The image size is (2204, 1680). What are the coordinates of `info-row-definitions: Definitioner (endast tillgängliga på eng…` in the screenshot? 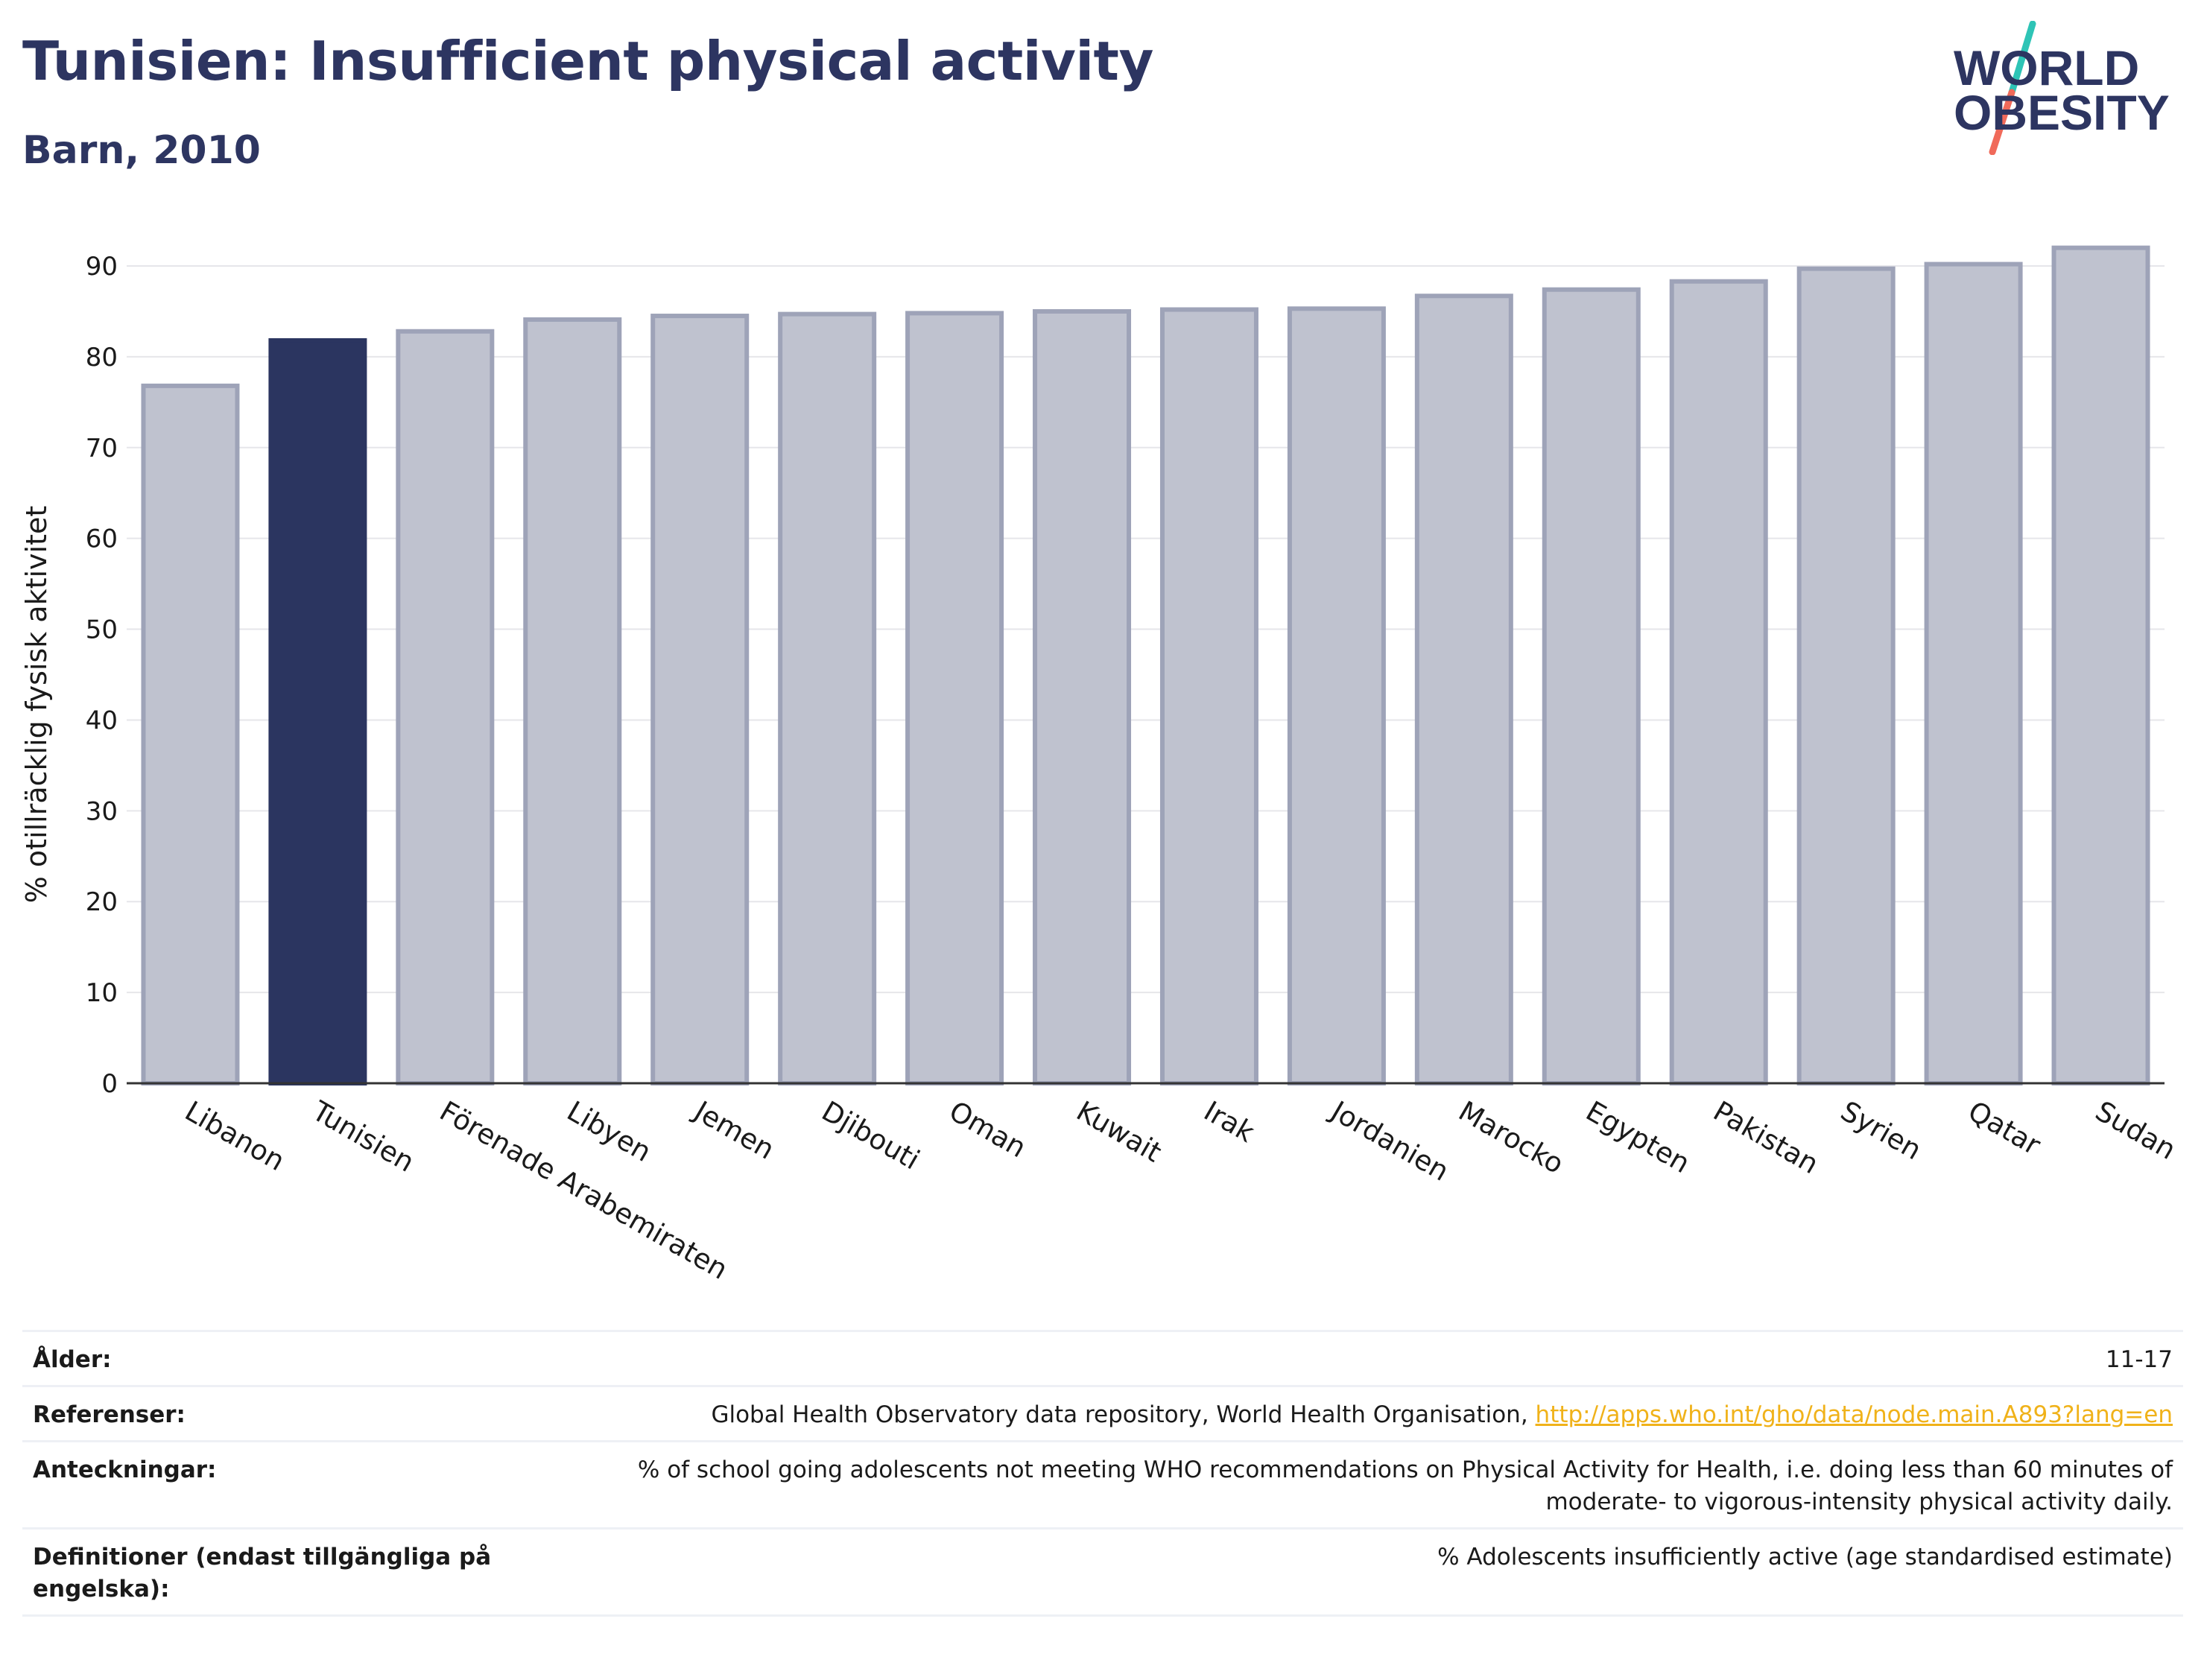 It's located at (1102, 1572).